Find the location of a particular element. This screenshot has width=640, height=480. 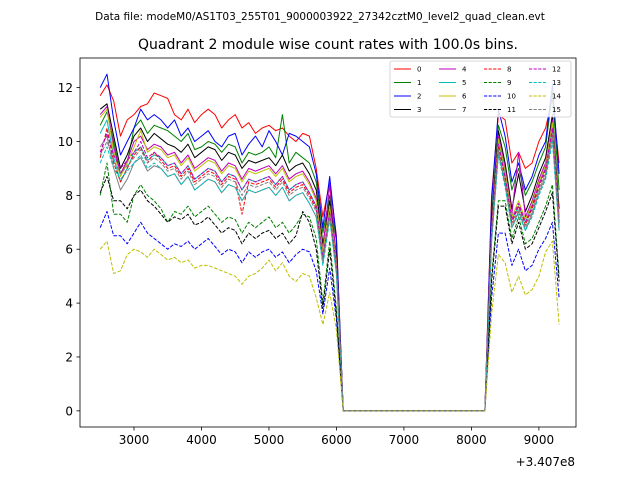

y-tick-label: 8 is located at coordinates (69, 196).